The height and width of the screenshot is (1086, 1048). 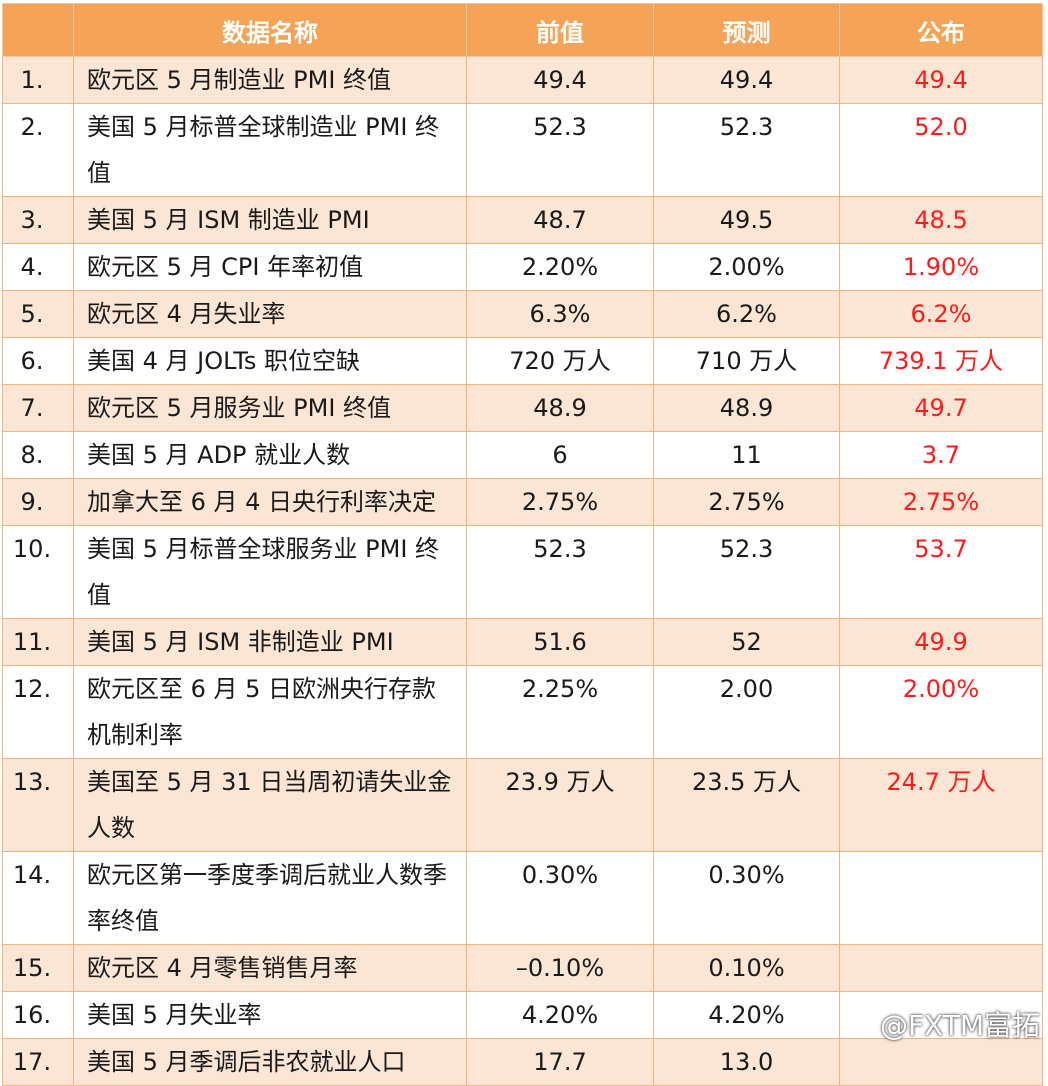 I want to click on indicator-name-cell: 欧元区第一季度季调后就业人数季率终值, so click(x=270, y=898).